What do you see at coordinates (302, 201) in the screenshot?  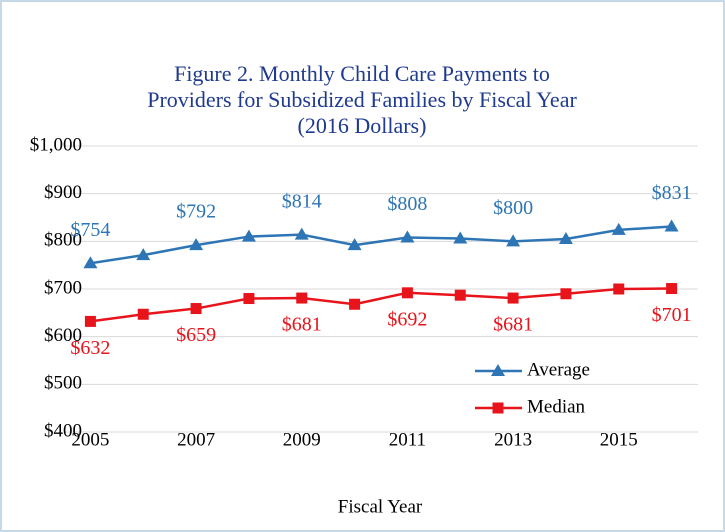 I see `data-label: $814` at bounding box center [302, 201].